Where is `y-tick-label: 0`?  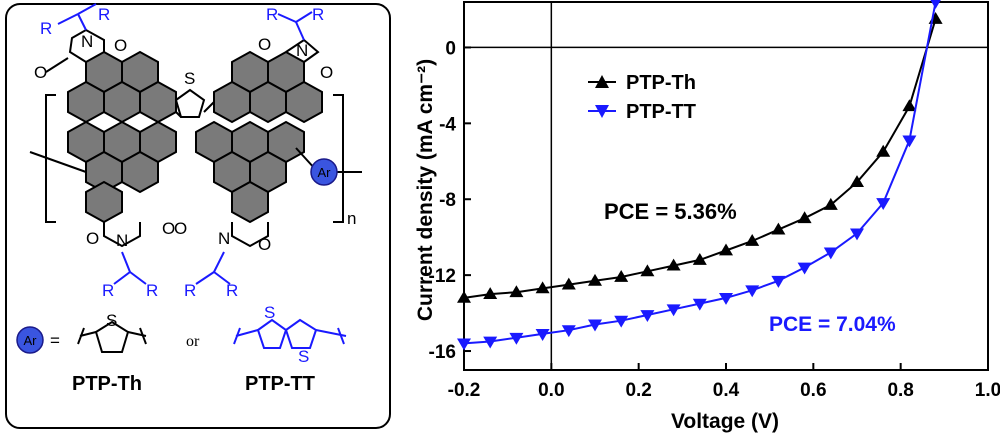
y-tick-label: 0 is located at coordinates (450, 48).